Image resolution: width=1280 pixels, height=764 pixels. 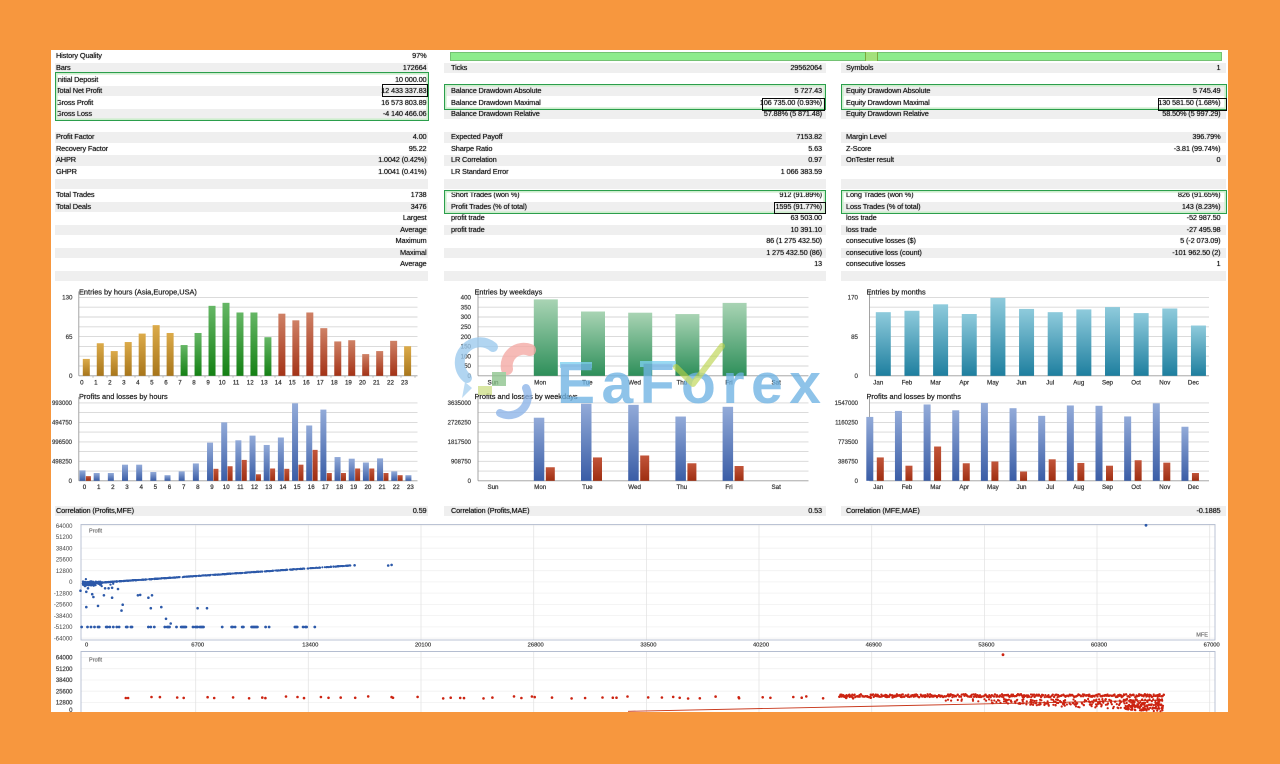 I want to click on svg-text: 11, so click(x=236, y=383).